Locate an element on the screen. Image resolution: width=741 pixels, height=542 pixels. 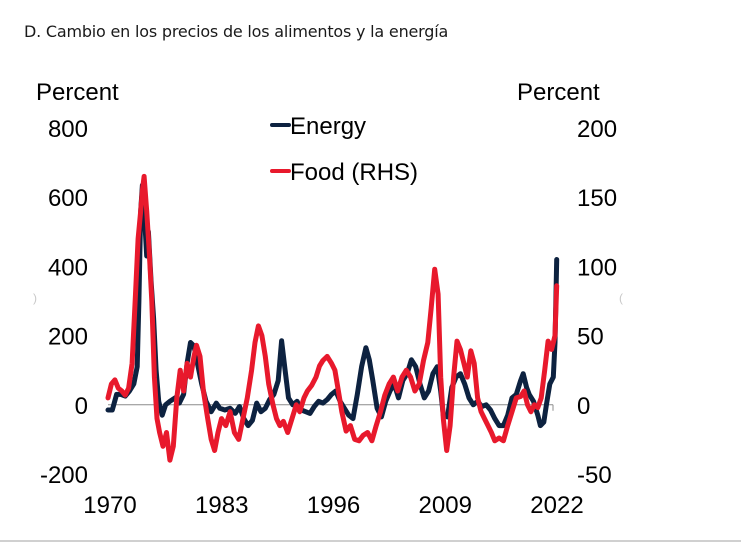
legend-label-food: Food (RHS) is located at coordinates (354, 172).